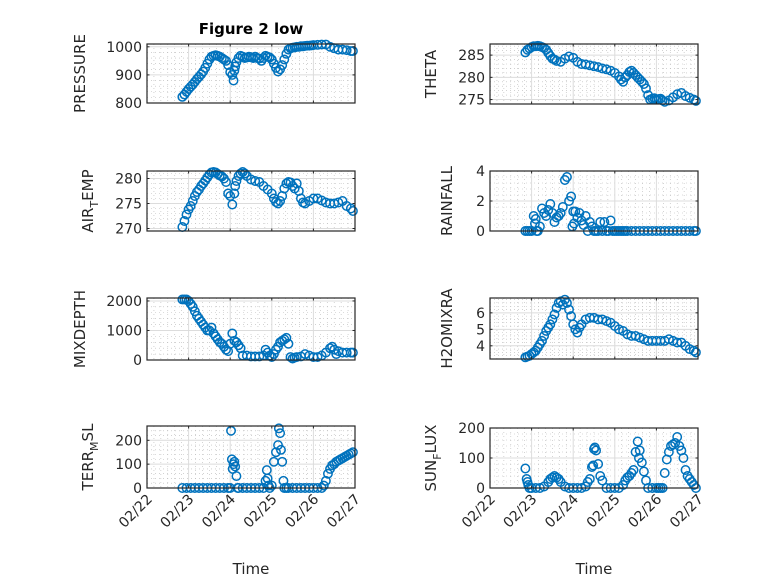 This screenshot has height=583, width=778. What do you see at coordinates (128, 76) in the screenshot?
I see `y-tick-label: 900` at bounding box center [128, 76].